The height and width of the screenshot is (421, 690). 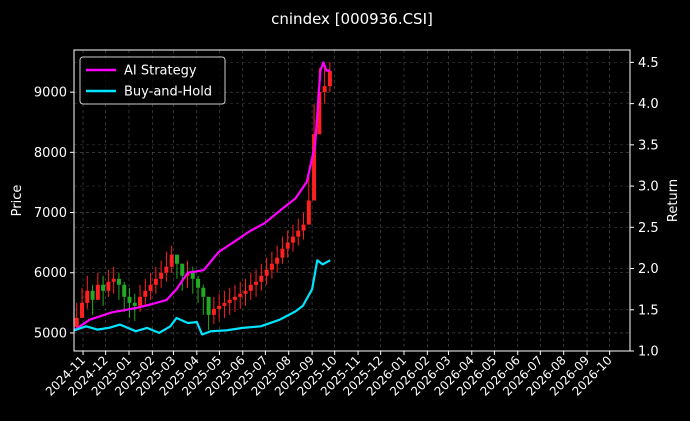 What do you see at coordinates (160, 71) in the screenshot?
I see `legend-label-ai-strategy: AI Strategy` at bounding box center [160, 71].